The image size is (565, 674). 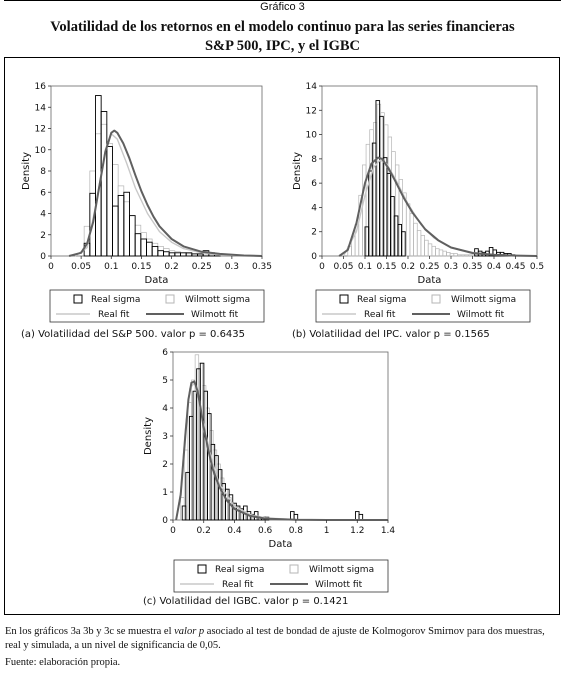 I want to click on chart-b-y-tick-label: 4, so click(x=314, y=208).